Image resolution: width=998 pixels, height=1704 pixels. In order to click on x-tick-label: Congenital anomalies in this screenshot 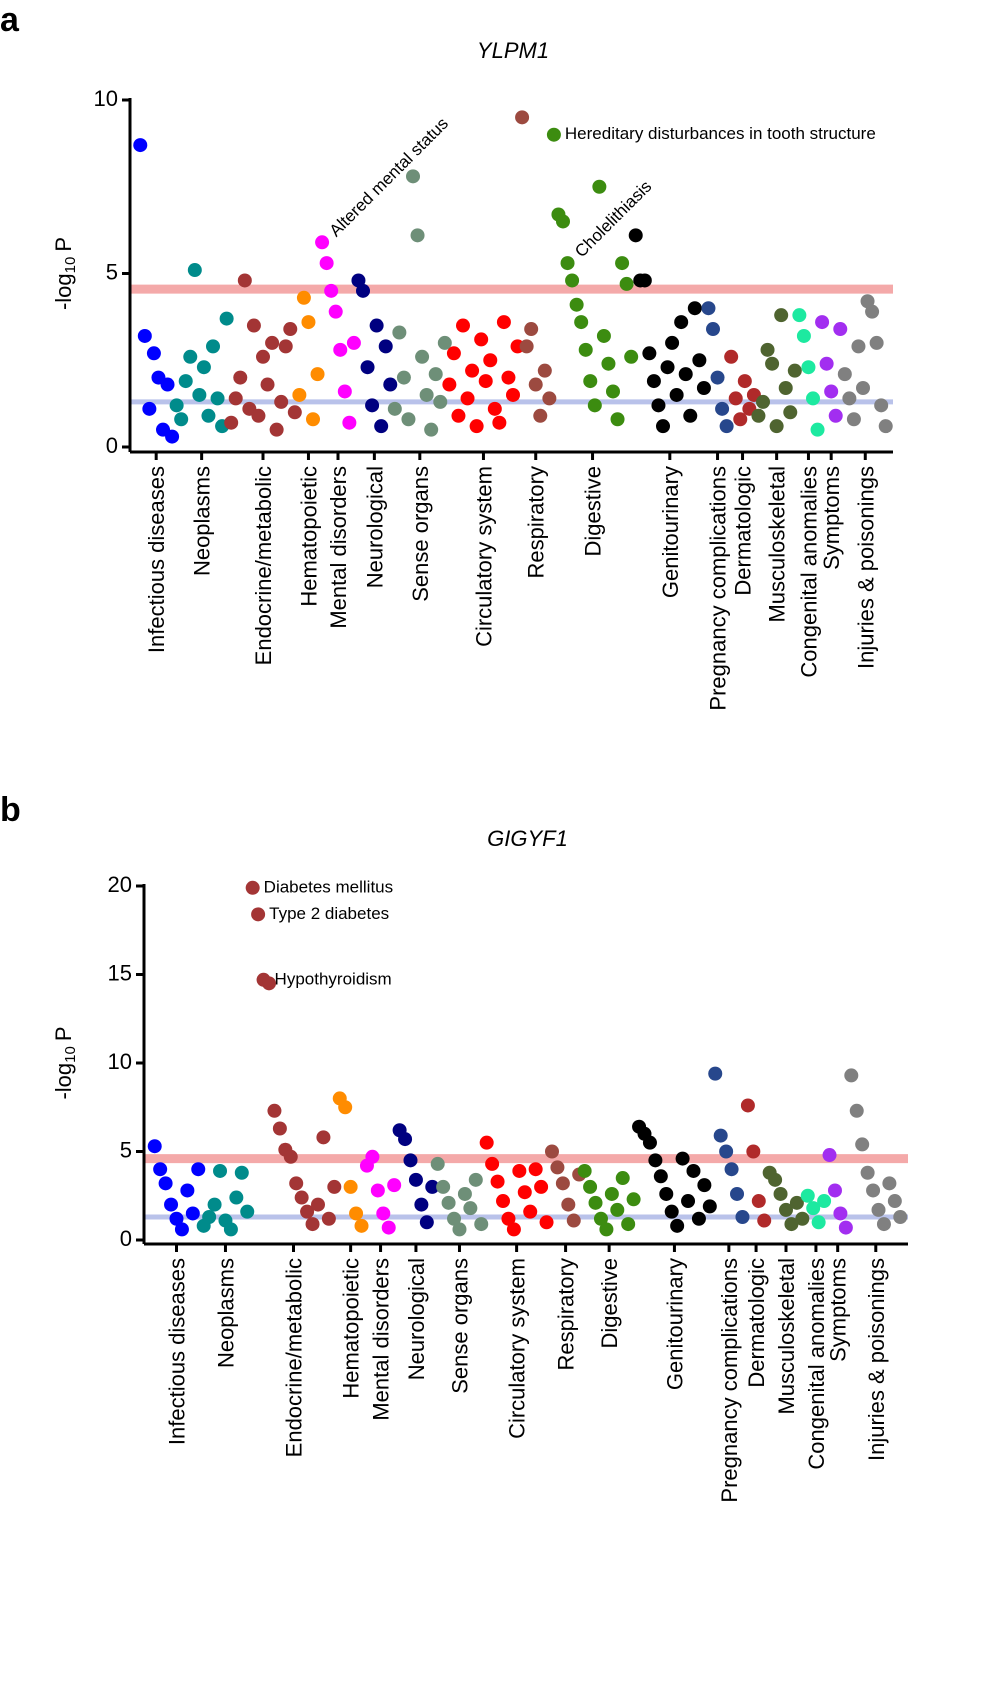, I will do `click(816, 1364)`.